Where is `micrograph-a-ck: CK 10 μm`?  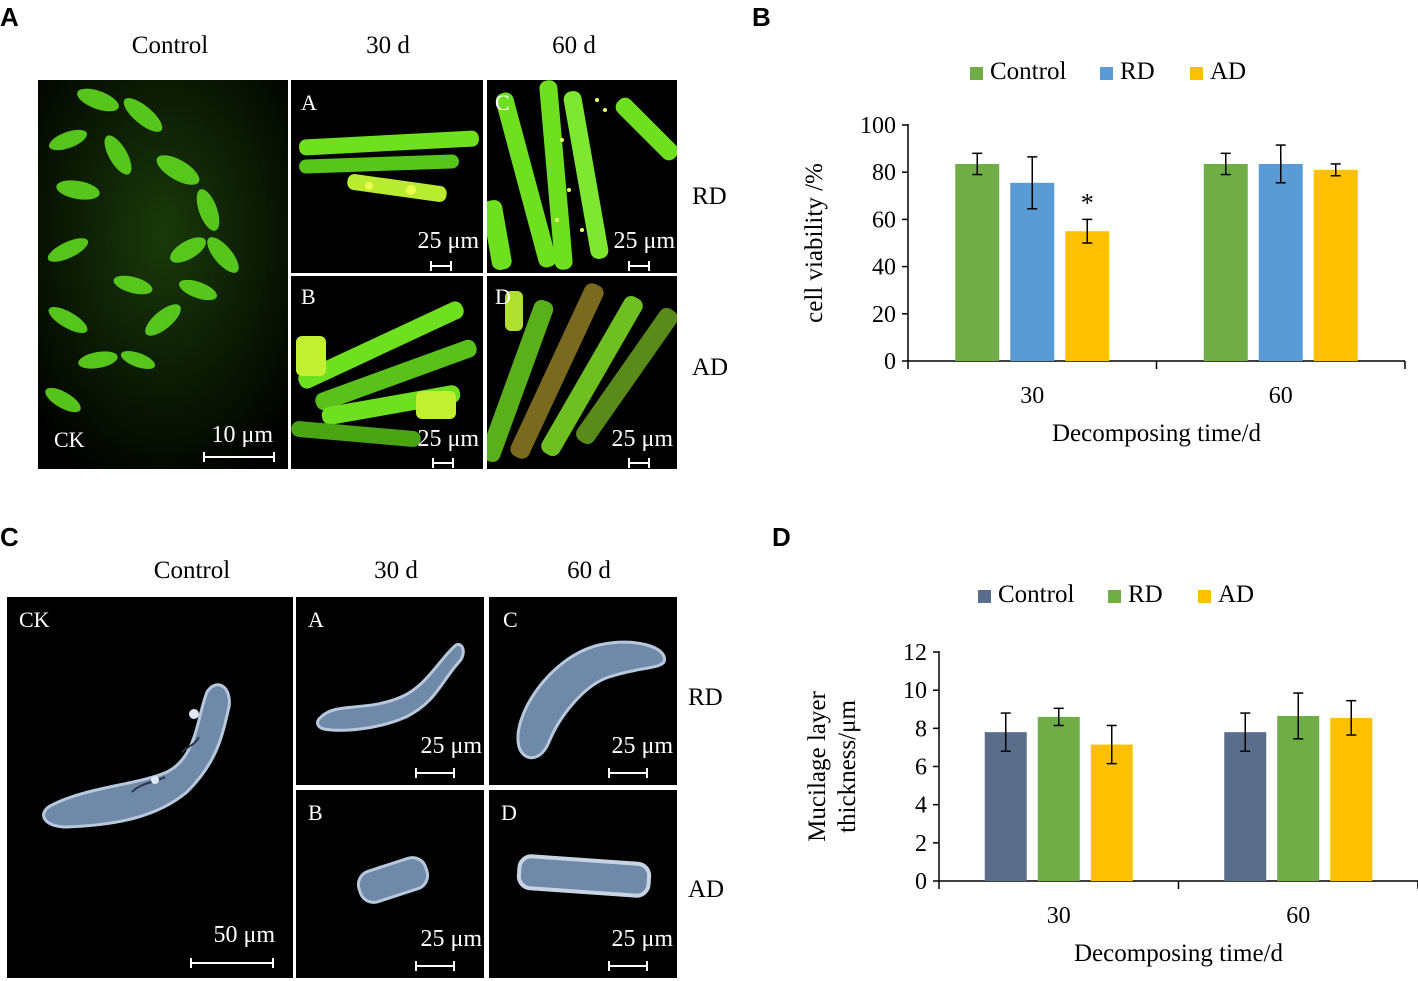
micrograph-a-ck: CK 10 μm is located at coordinates (163, 274).